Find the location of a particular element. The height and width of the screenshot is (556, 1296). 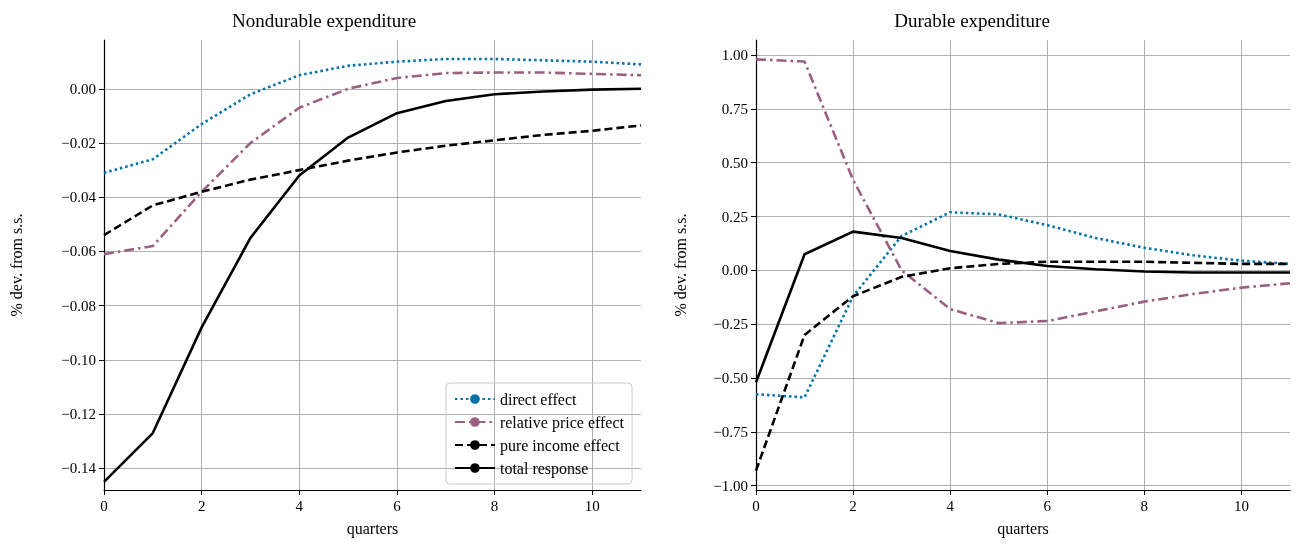

y-tick-label: 0.50 is located at coordinates (734, 162).